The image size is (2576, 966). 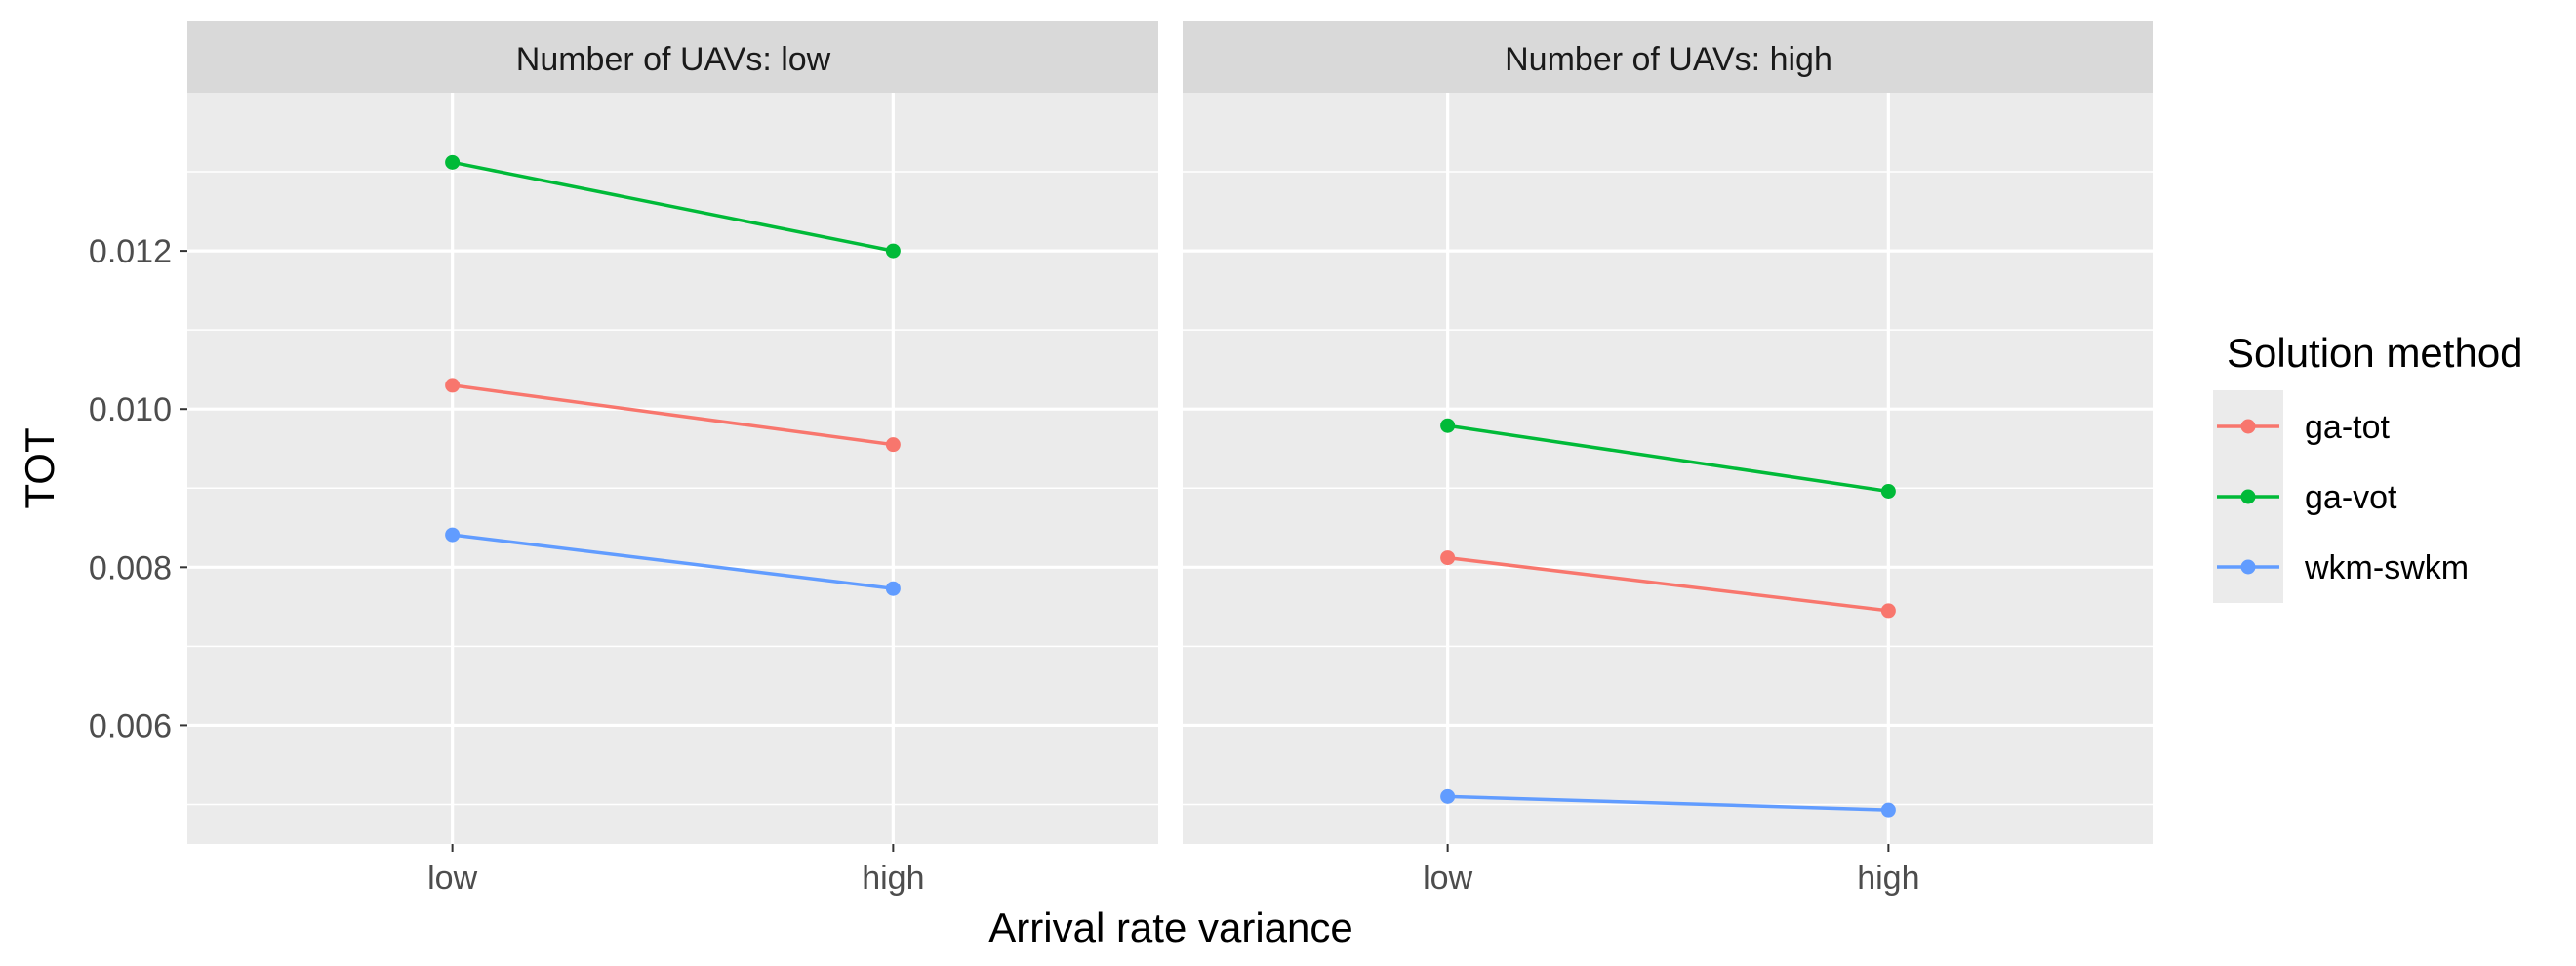 What do you see at coordinates (130, 567) in the screenshot?
I see `y-tick-label: 0.008` at bounding box center [130, 567].